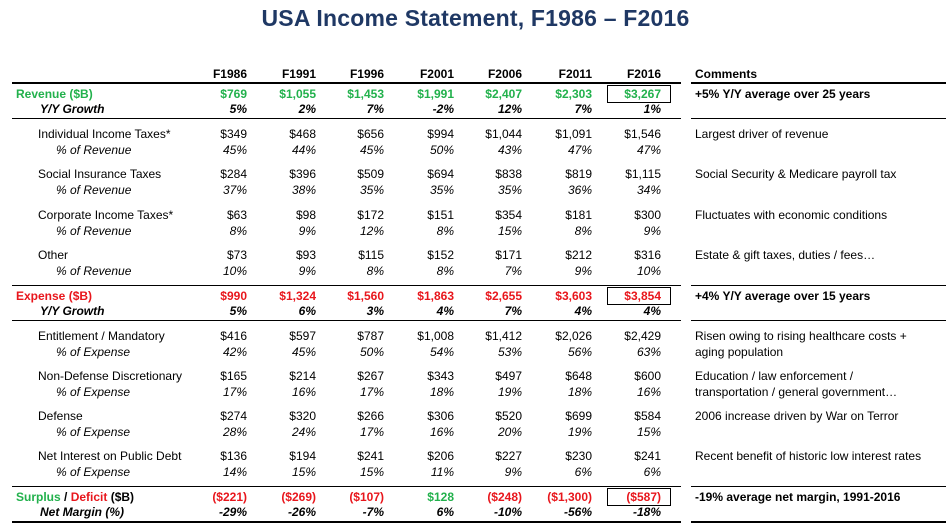 The height and width of the screenshot is (531, 951). I want to click on surplus-value-F1991: ($269), so click(298, 497).